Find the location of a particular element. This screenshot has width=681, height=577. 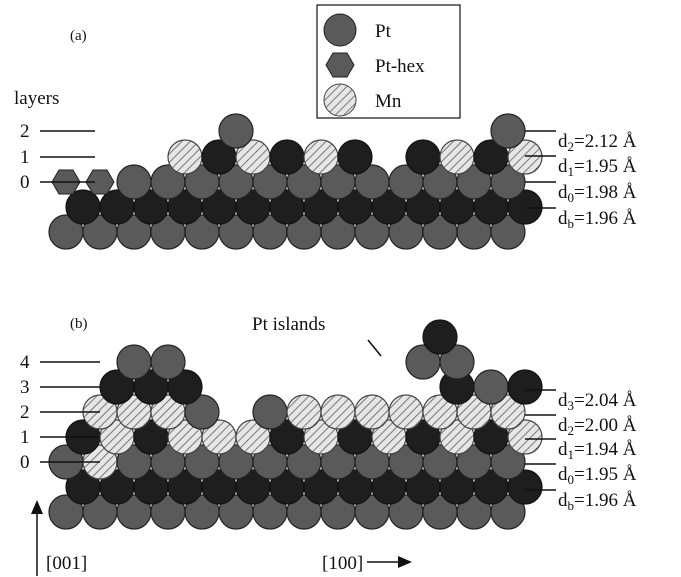

layer-number: 3 is located at coordinates (25, 387).